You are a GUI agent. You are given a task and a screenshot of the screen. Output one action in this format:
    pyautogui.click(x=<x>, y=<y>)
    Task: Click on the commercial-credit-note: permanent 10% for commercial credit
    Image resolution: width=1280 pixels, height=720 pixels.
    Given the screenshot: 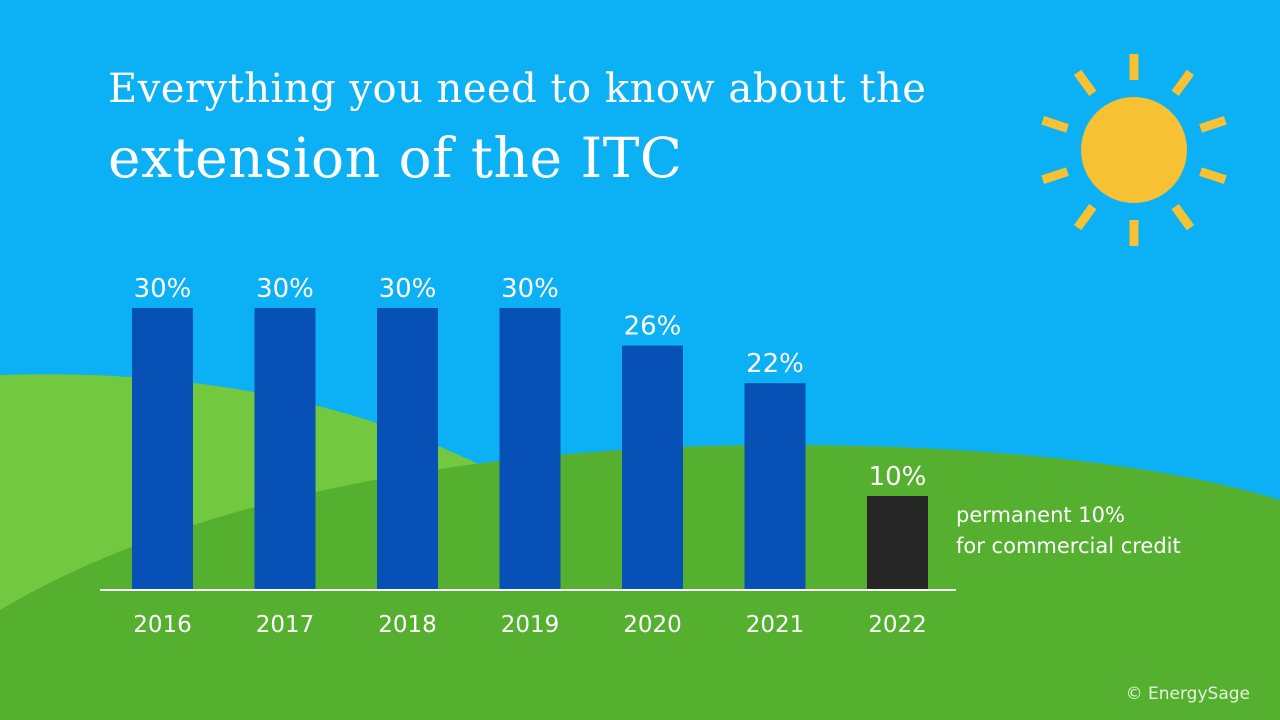 What is the action you would take?
    pyautogui.click(x=1068, y=531)
    